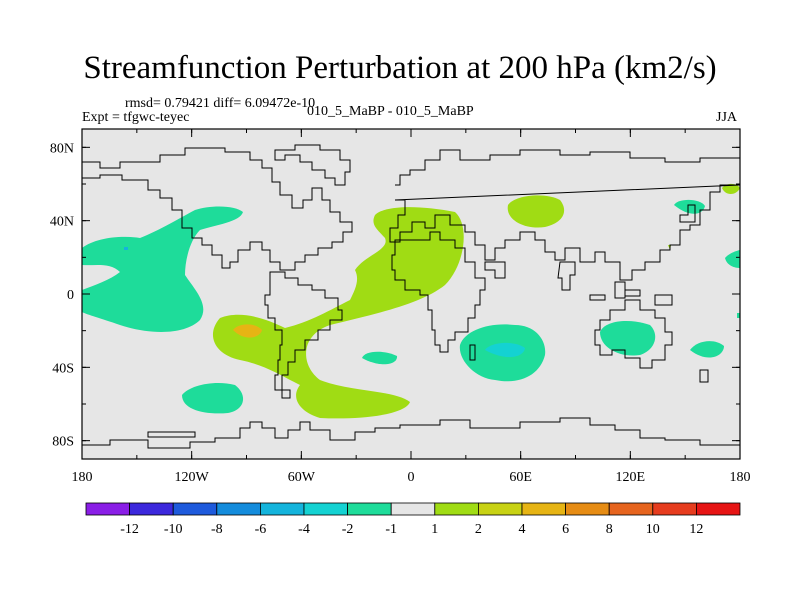 The image size is (800, 600). What do you see at coordinates (213, 398) in the screenshot?
I see `contour-negative-south-pacific` at bounding box center [213, 398].